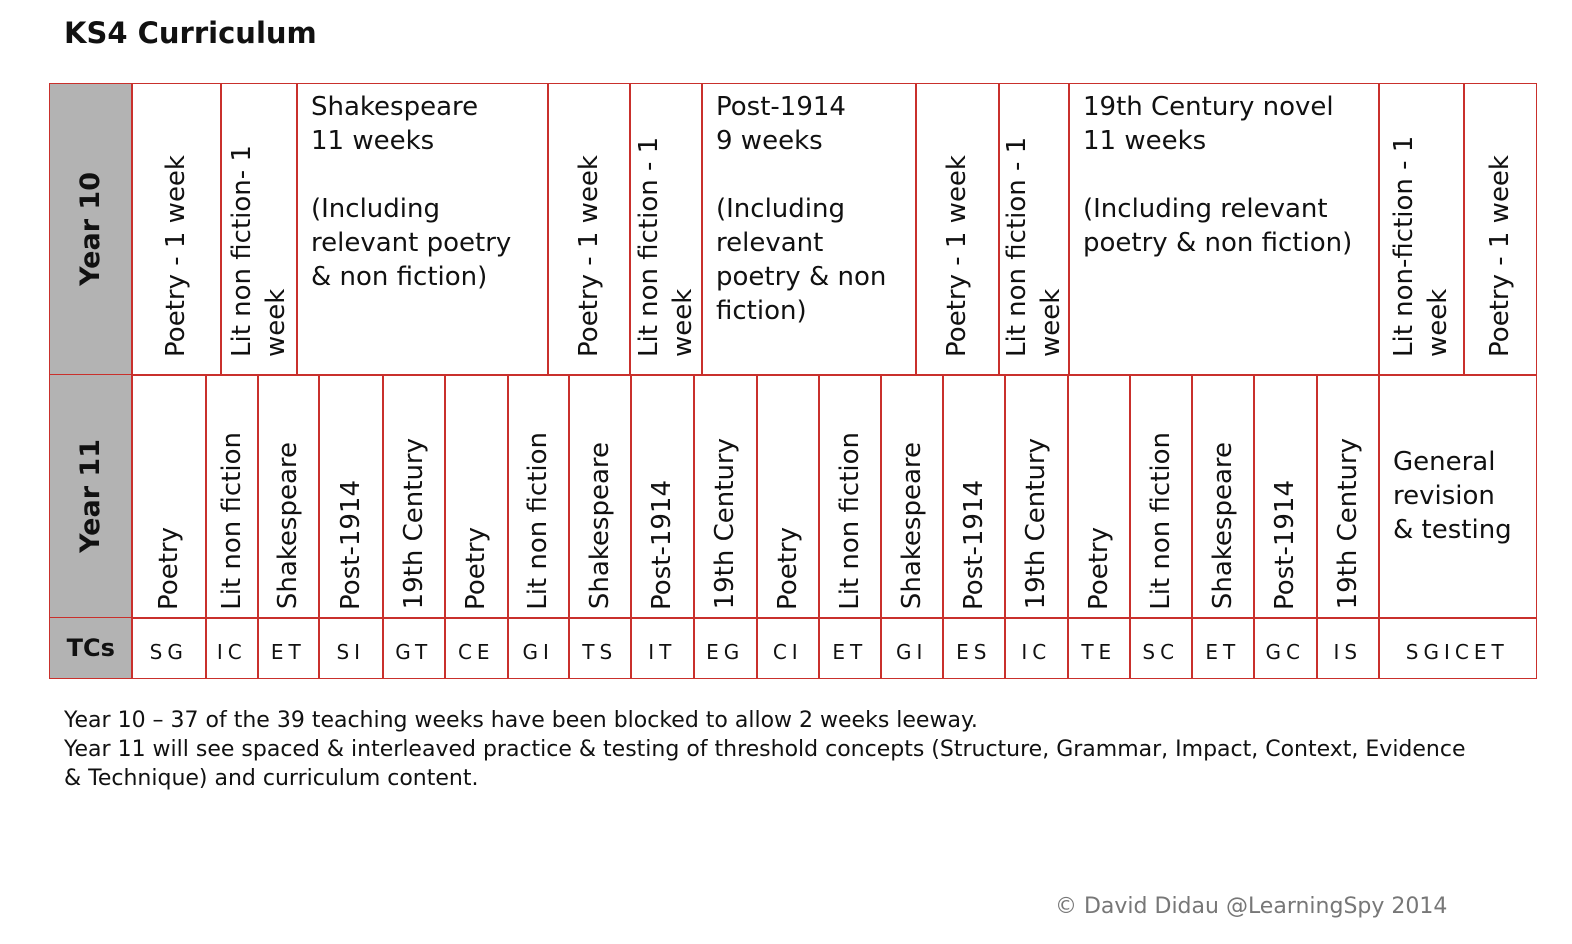 The height and width of the screenshot is (944, 1572). I want to click on cell-text: SG, so click(168, 651).